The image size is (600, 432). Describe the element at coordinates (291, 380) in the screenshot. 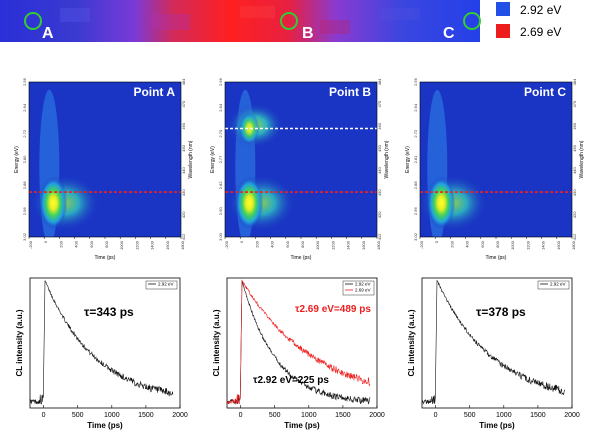

I see `tau-annotation-black: τ2.92 eV=225 ps` at that location.